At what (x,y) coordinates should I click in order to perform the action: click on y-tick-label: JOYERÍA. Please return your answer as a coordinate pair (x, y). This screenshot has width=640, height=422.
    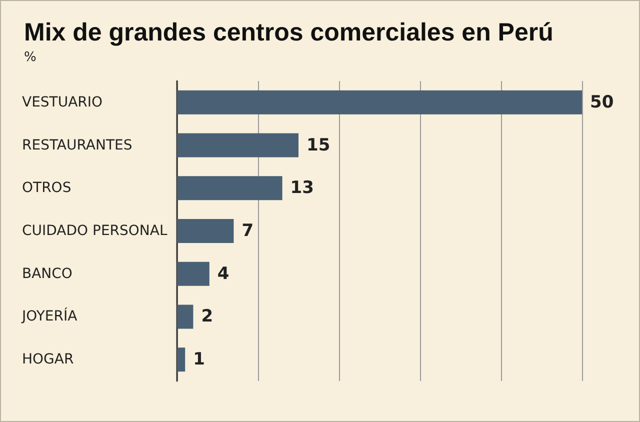
    Looking at the image, I should click on (49, 316).